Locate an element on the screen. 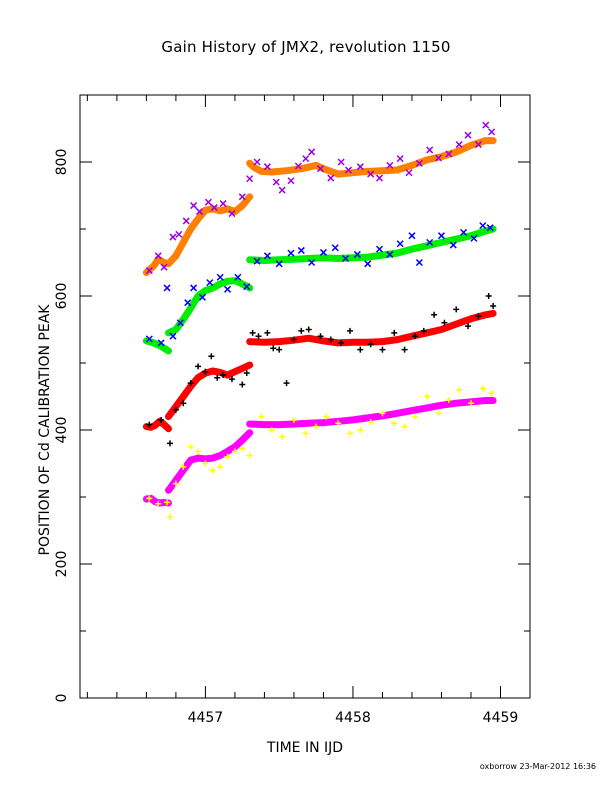  y-tick-label: 600 is located at coordinates (62, 296).